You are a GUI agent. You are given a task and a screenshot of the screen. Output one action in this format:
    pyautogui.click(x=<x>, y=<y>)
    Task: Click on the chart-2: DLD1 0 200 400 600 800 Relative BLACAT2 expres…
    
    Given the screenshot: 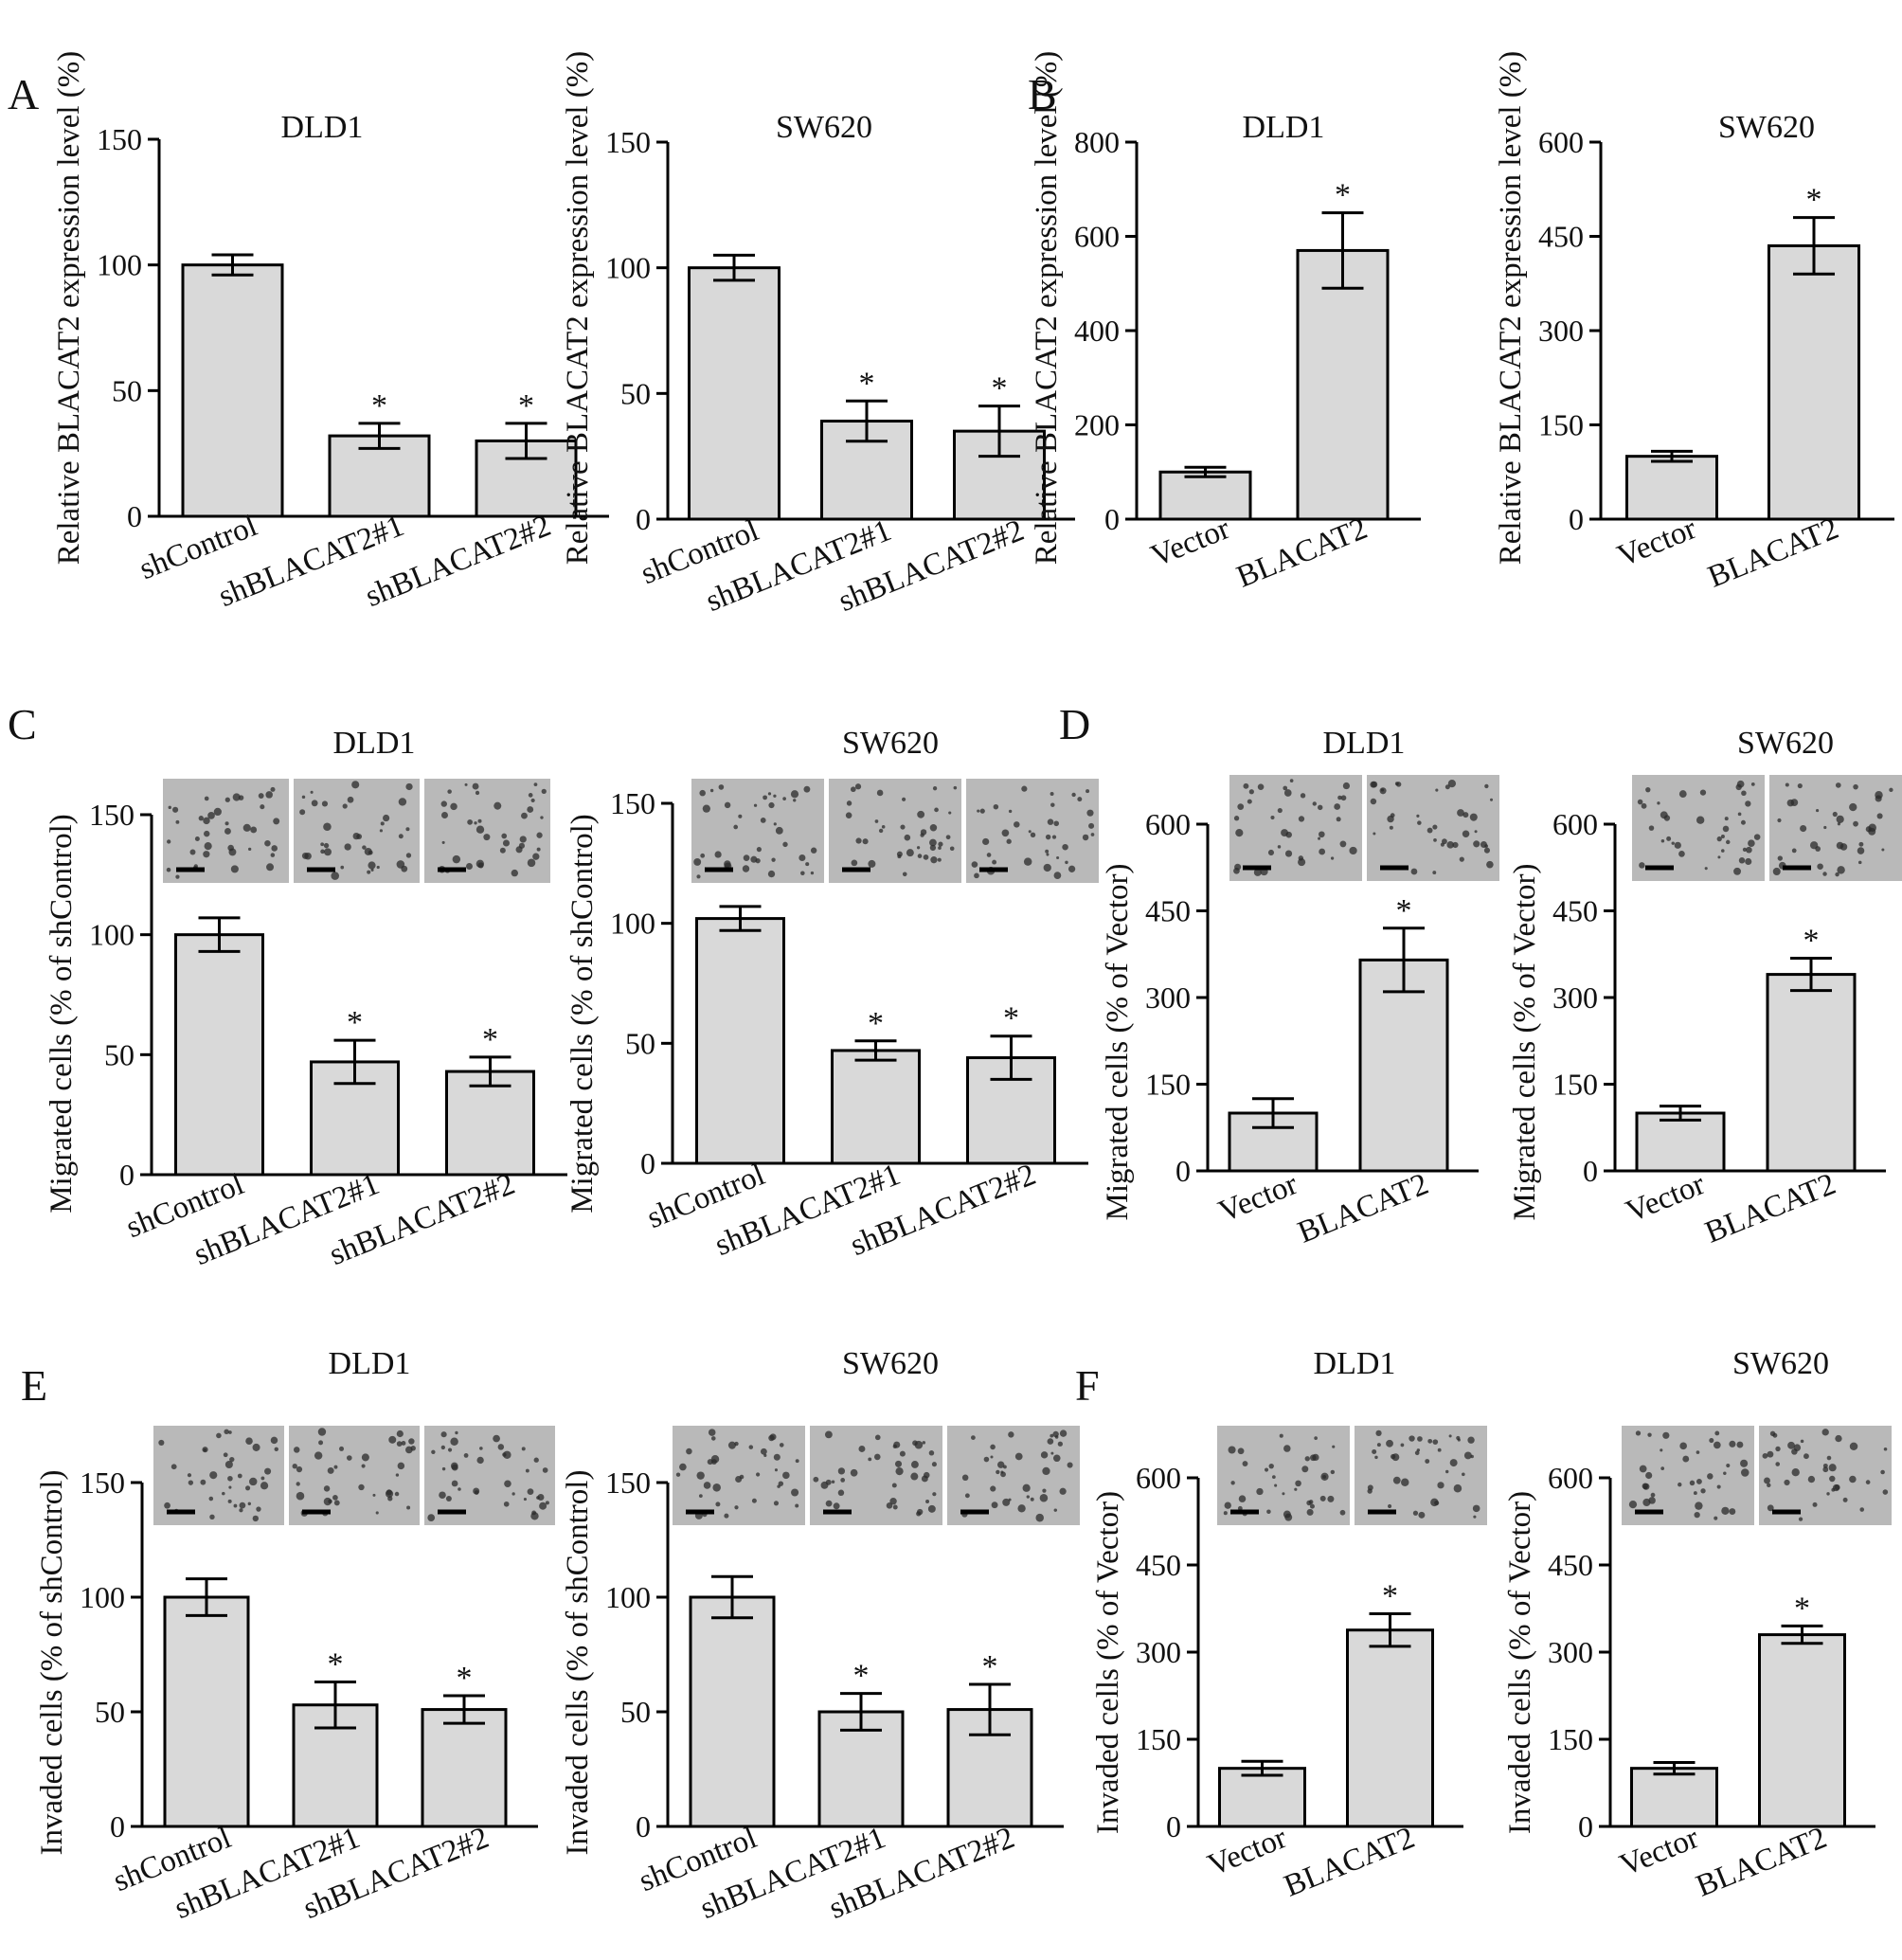 What is the action you would take?
    pyautogui.click(x=1226, y=323)
    